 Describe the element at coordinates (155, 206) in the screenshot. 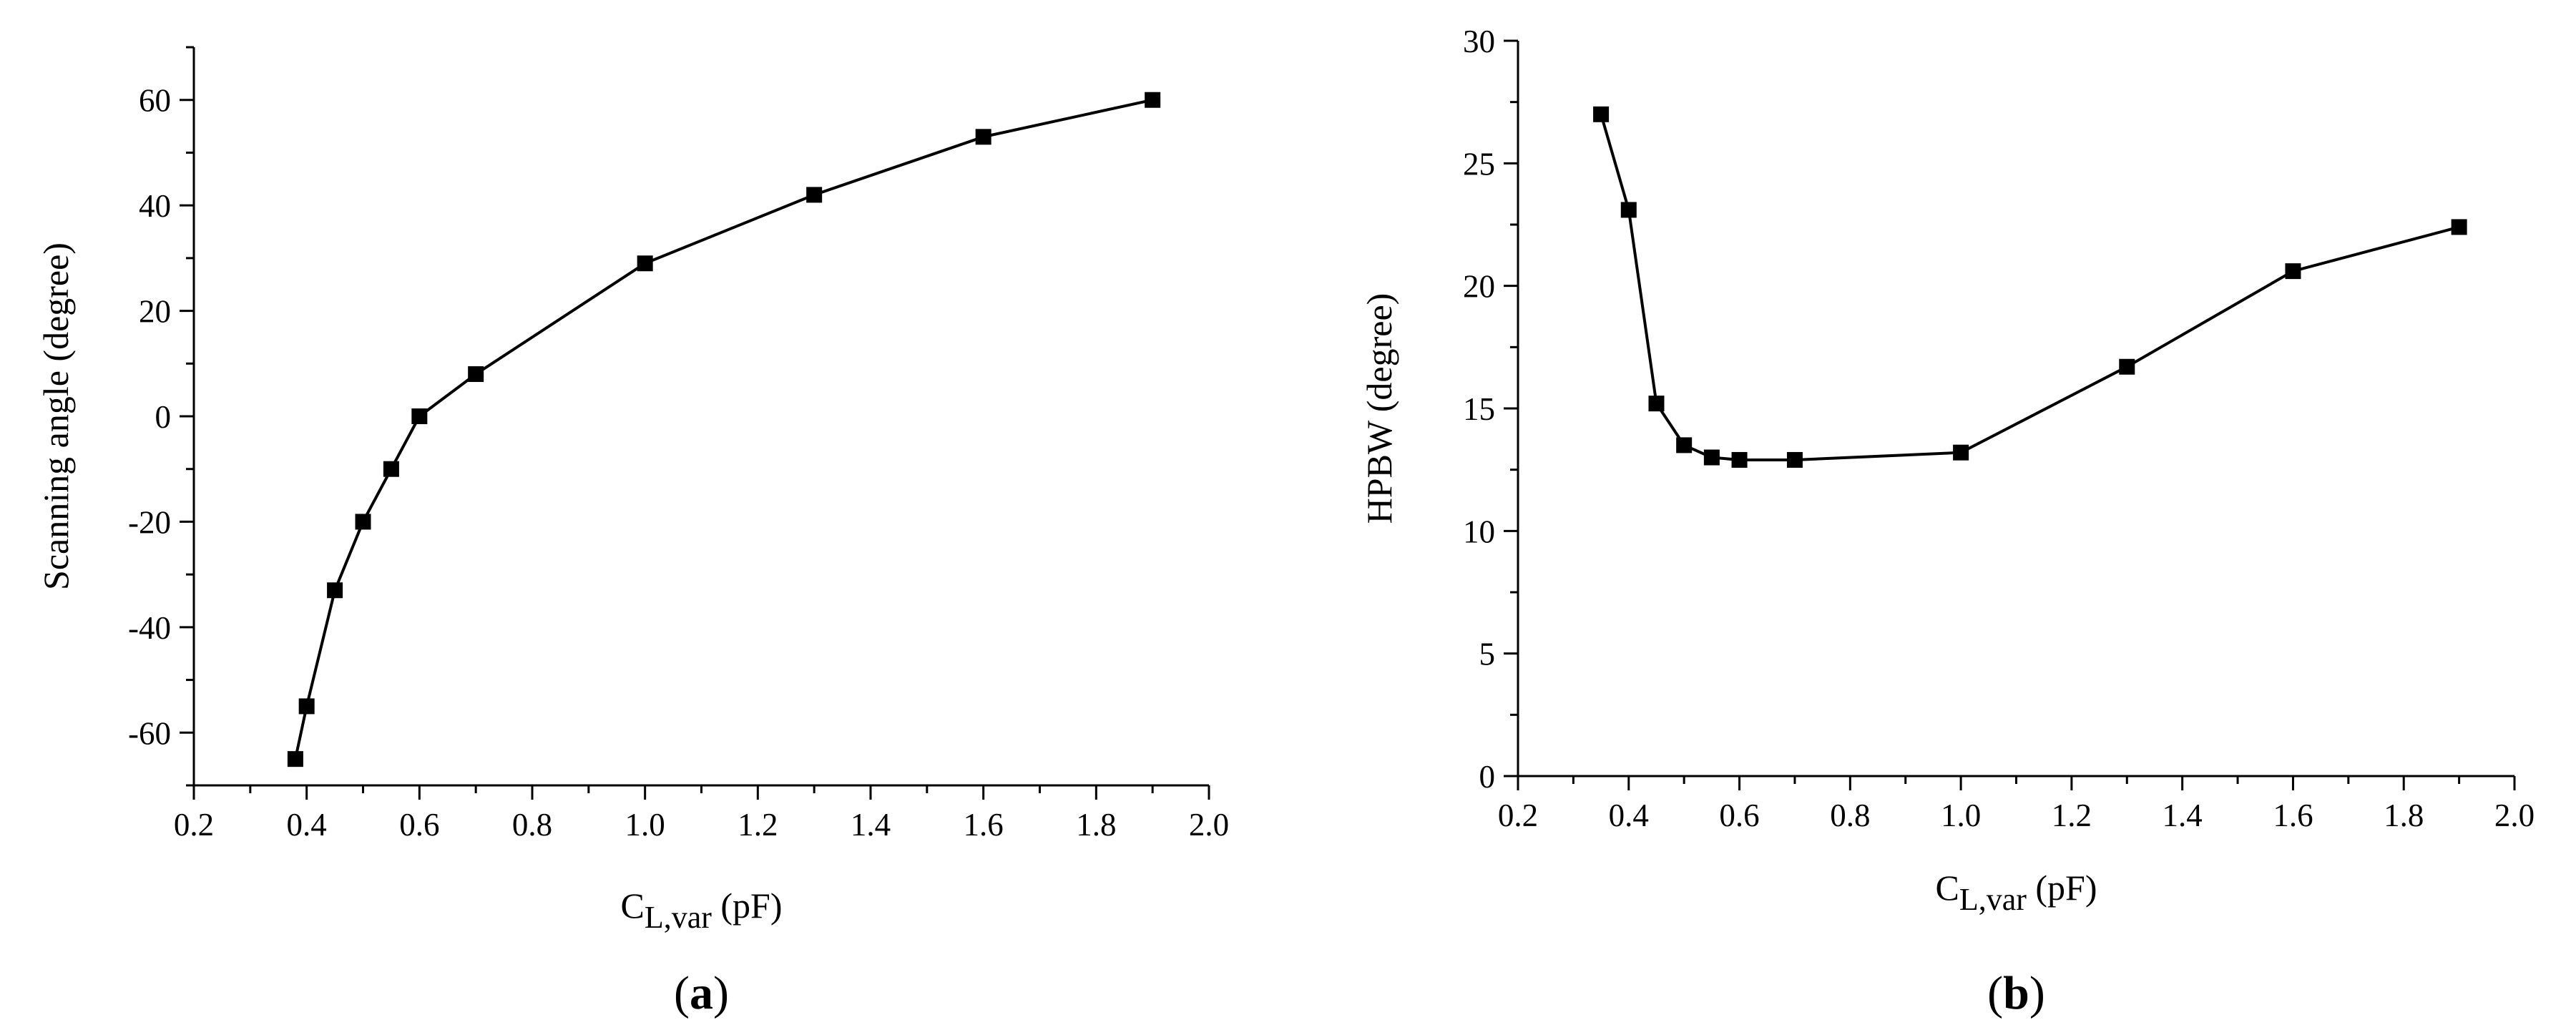

I see `y-tick-label: 40` at that location.